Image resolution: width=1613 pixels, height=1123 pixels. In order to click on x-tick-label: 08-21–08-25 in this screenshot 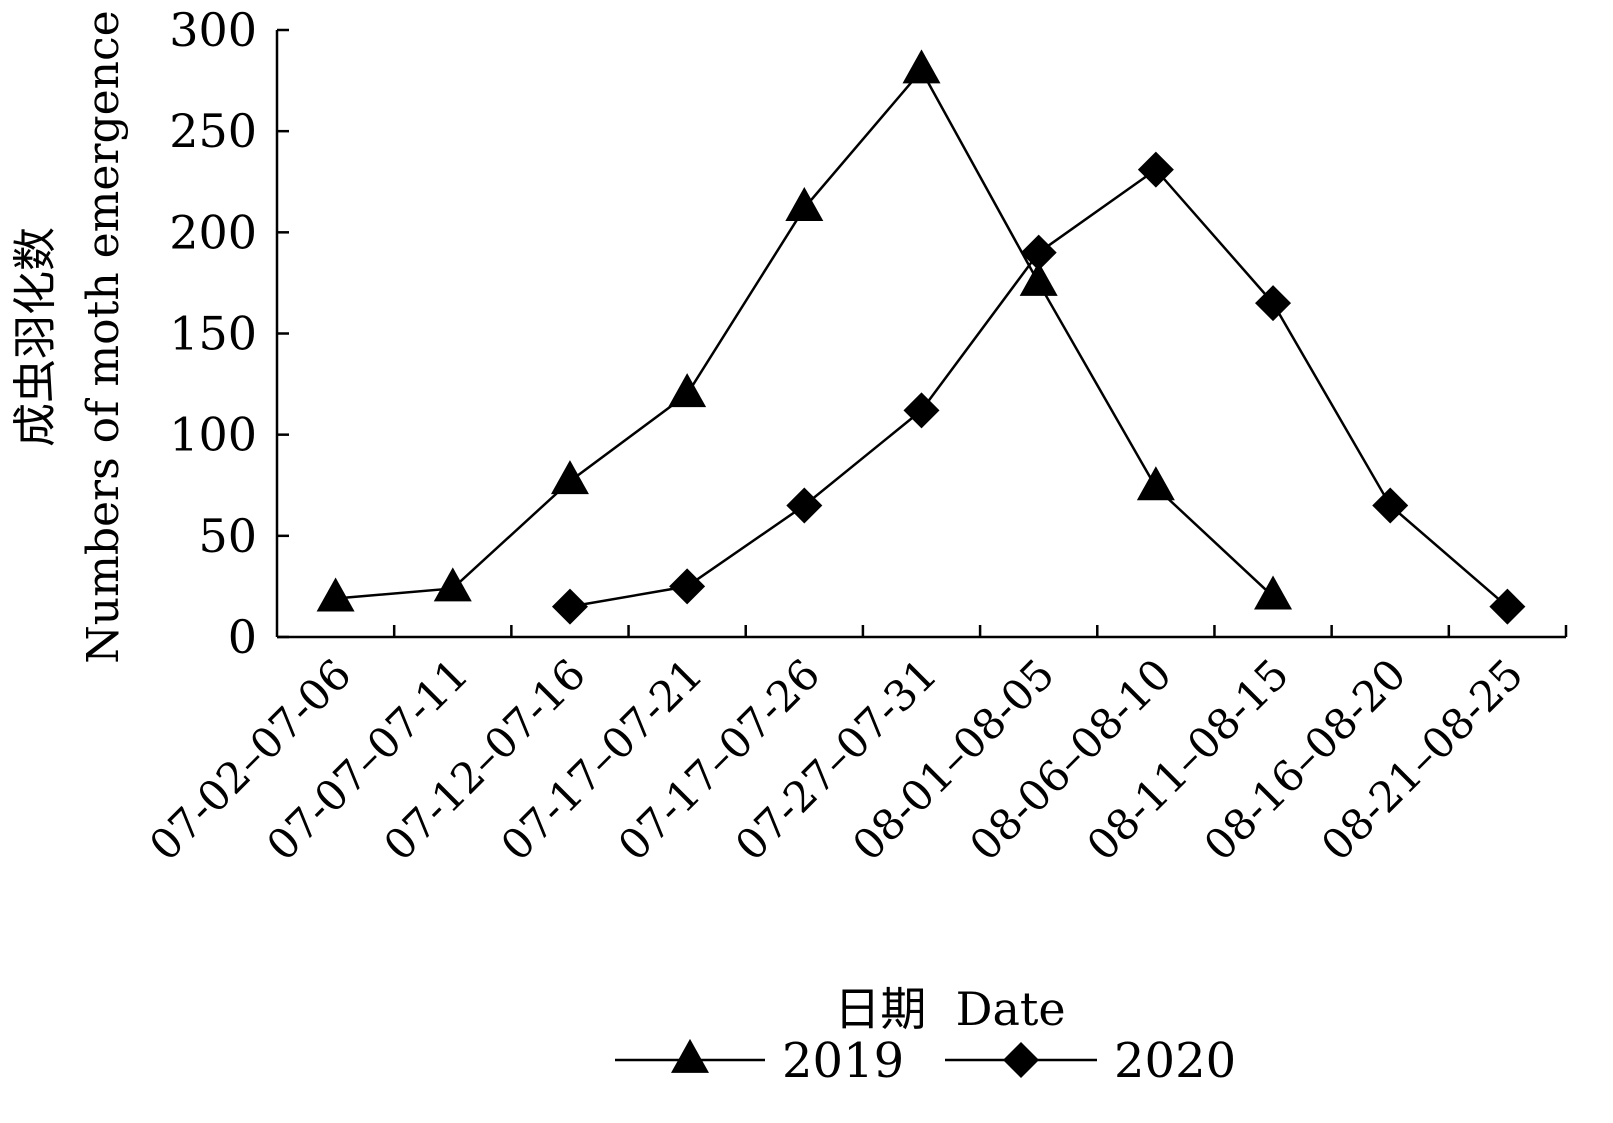, I will do `click(1422, 759)`.